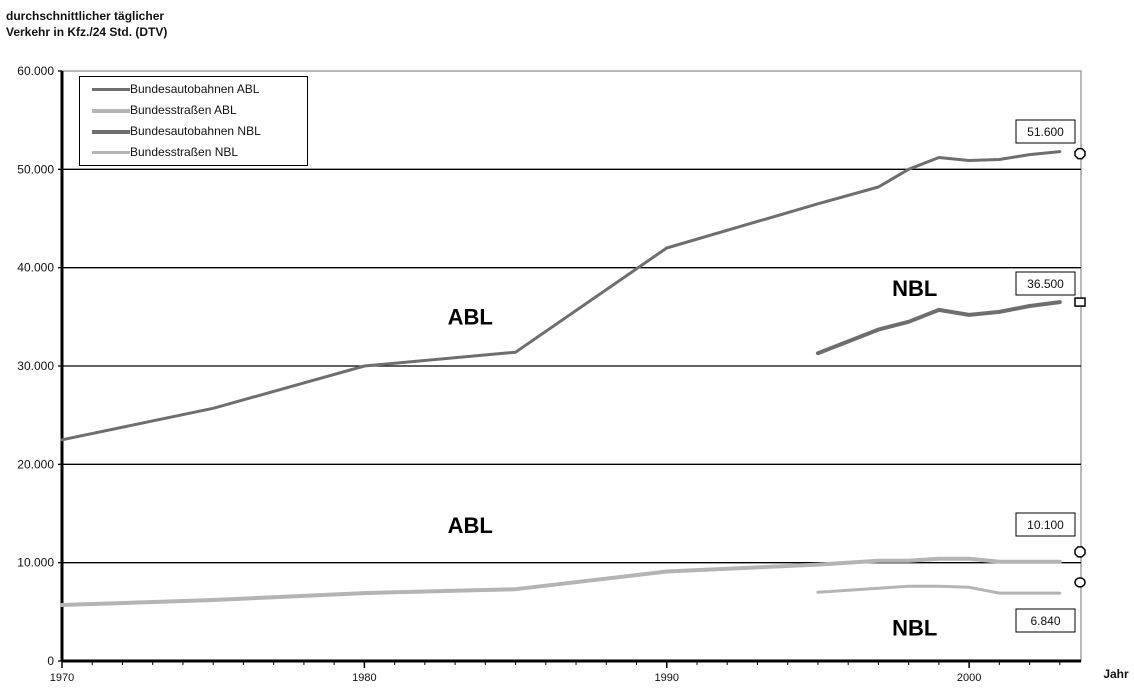 This screenshot has height=689, width=1134. I want to click on legend-item-bs-nbl: Bundesstraßen NBL, so click(193, 153).